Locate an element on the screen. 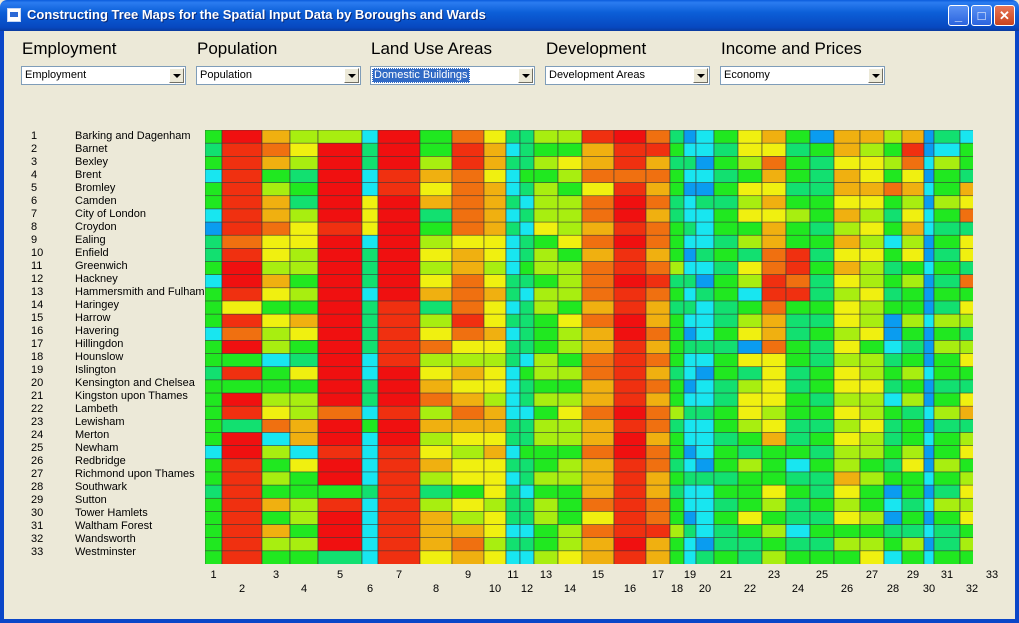 This screenshot has height=623, width=1019. borough-name: Camden is located at coordinates (96, 201).